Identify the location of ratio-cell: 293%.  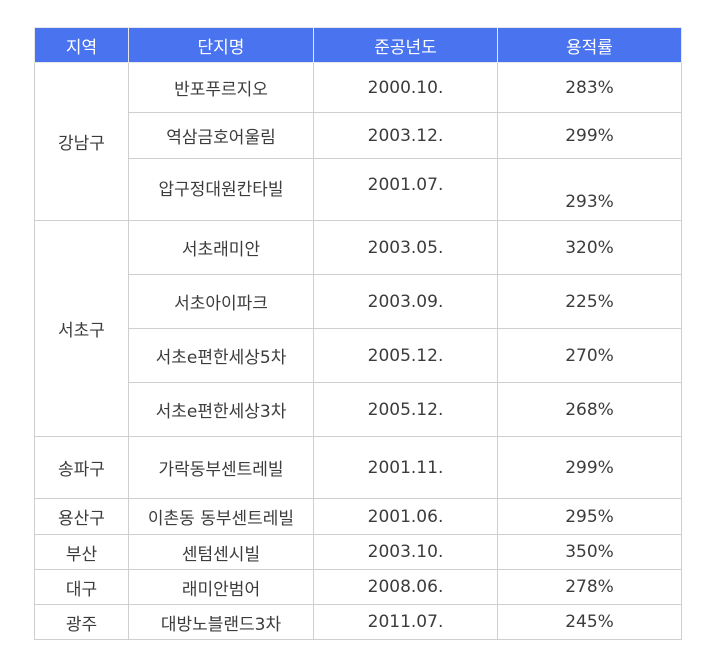
(589, 189).